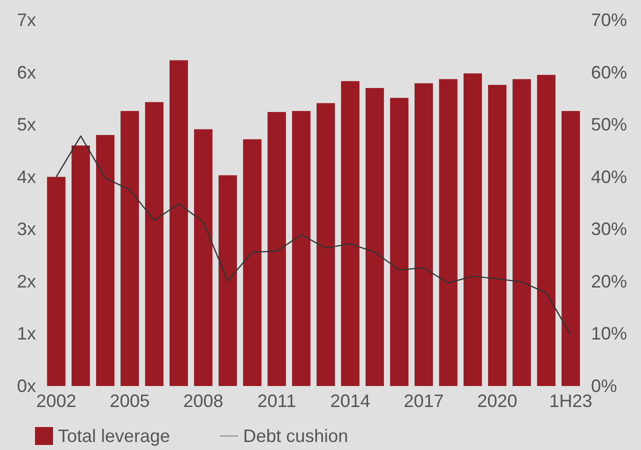 The image size is (641, 450). Describe the element at coordinates (130, 401) in the screenshot. I see `x-tick-label: 2005` at that location.